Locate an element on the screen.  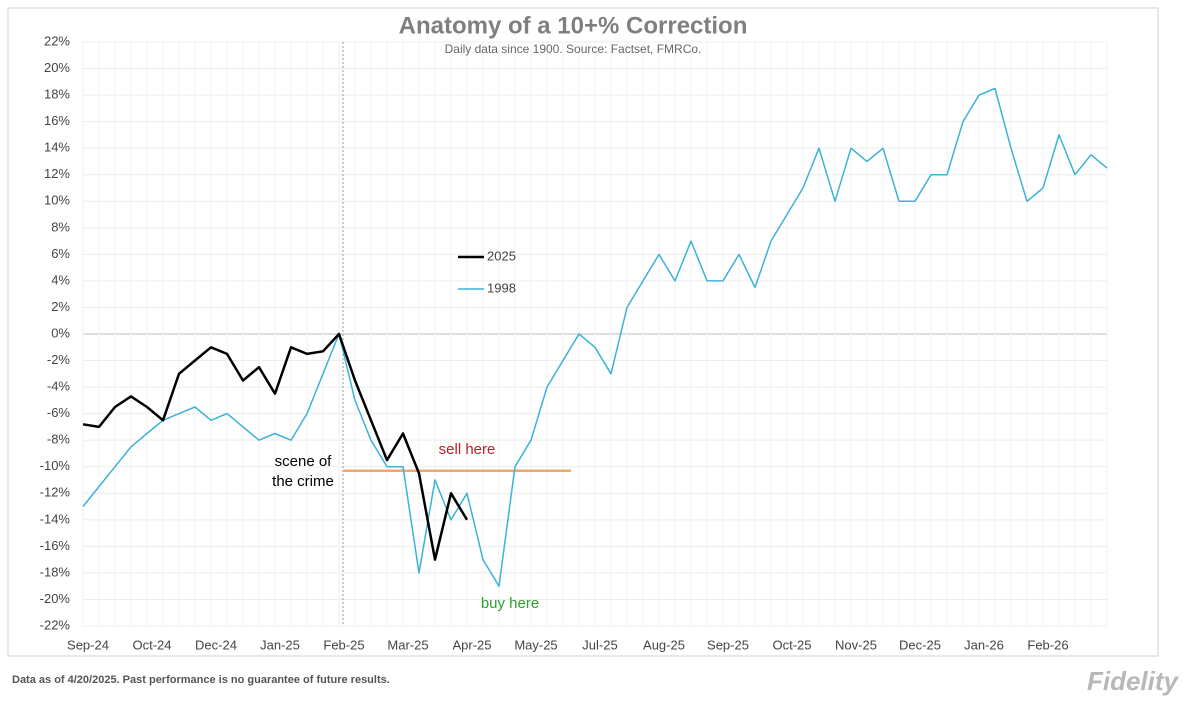
y-tick-label: -16% is located at coordinates (55, 545).